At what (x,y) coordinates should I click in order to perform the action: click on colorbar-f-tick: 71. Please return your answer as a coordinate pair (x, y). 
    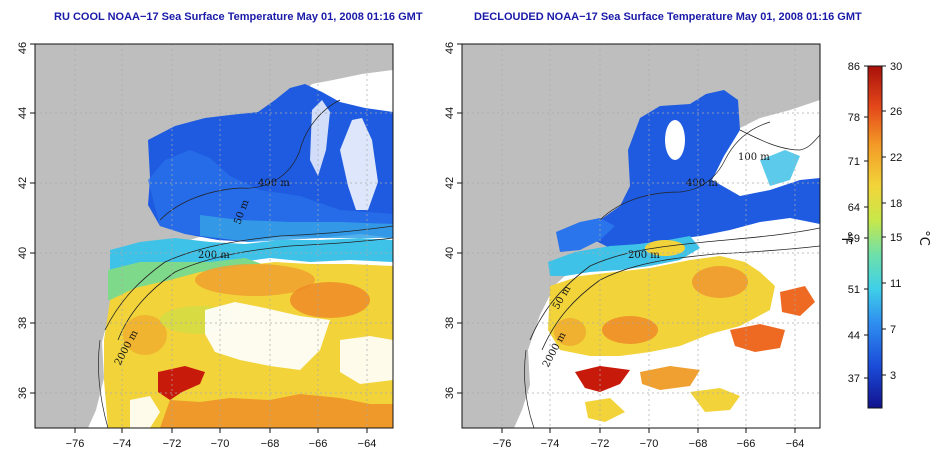
    Looking at the image, I should click on (854, 162).